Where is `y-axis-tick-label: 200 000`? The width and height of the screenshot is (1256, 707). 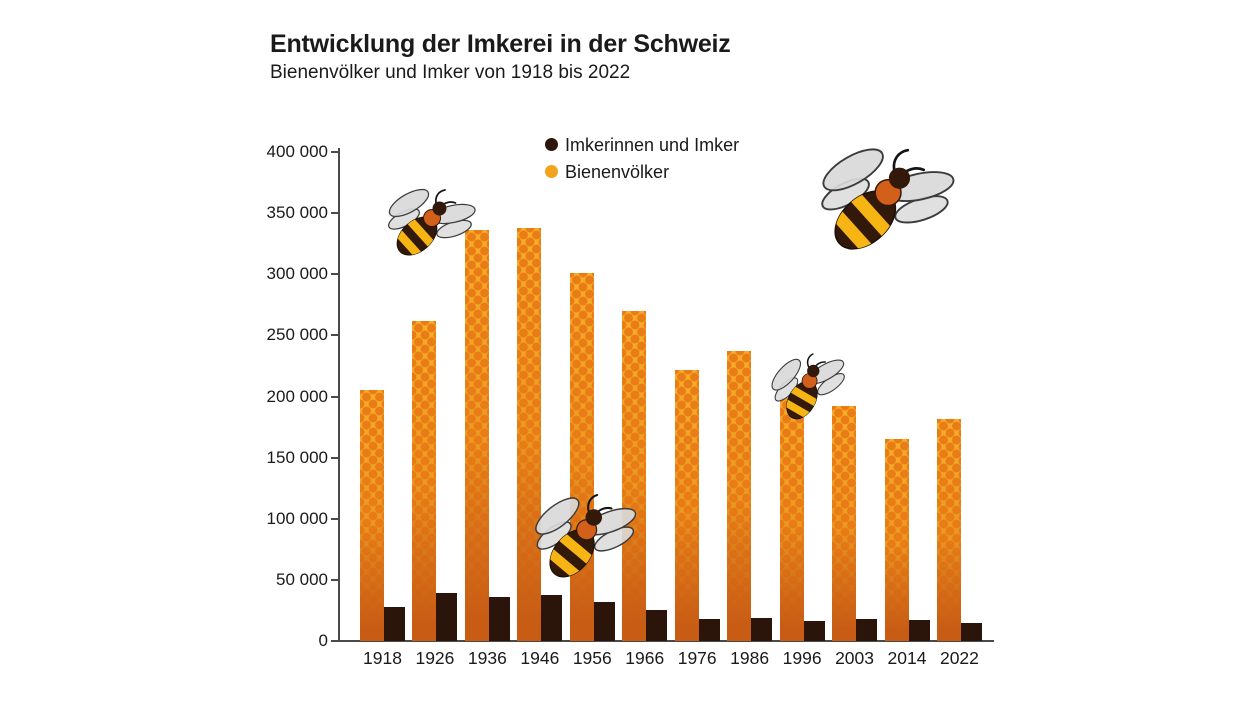 y-axis-tick-label: 200 000 is located at coordinates (297, 396).